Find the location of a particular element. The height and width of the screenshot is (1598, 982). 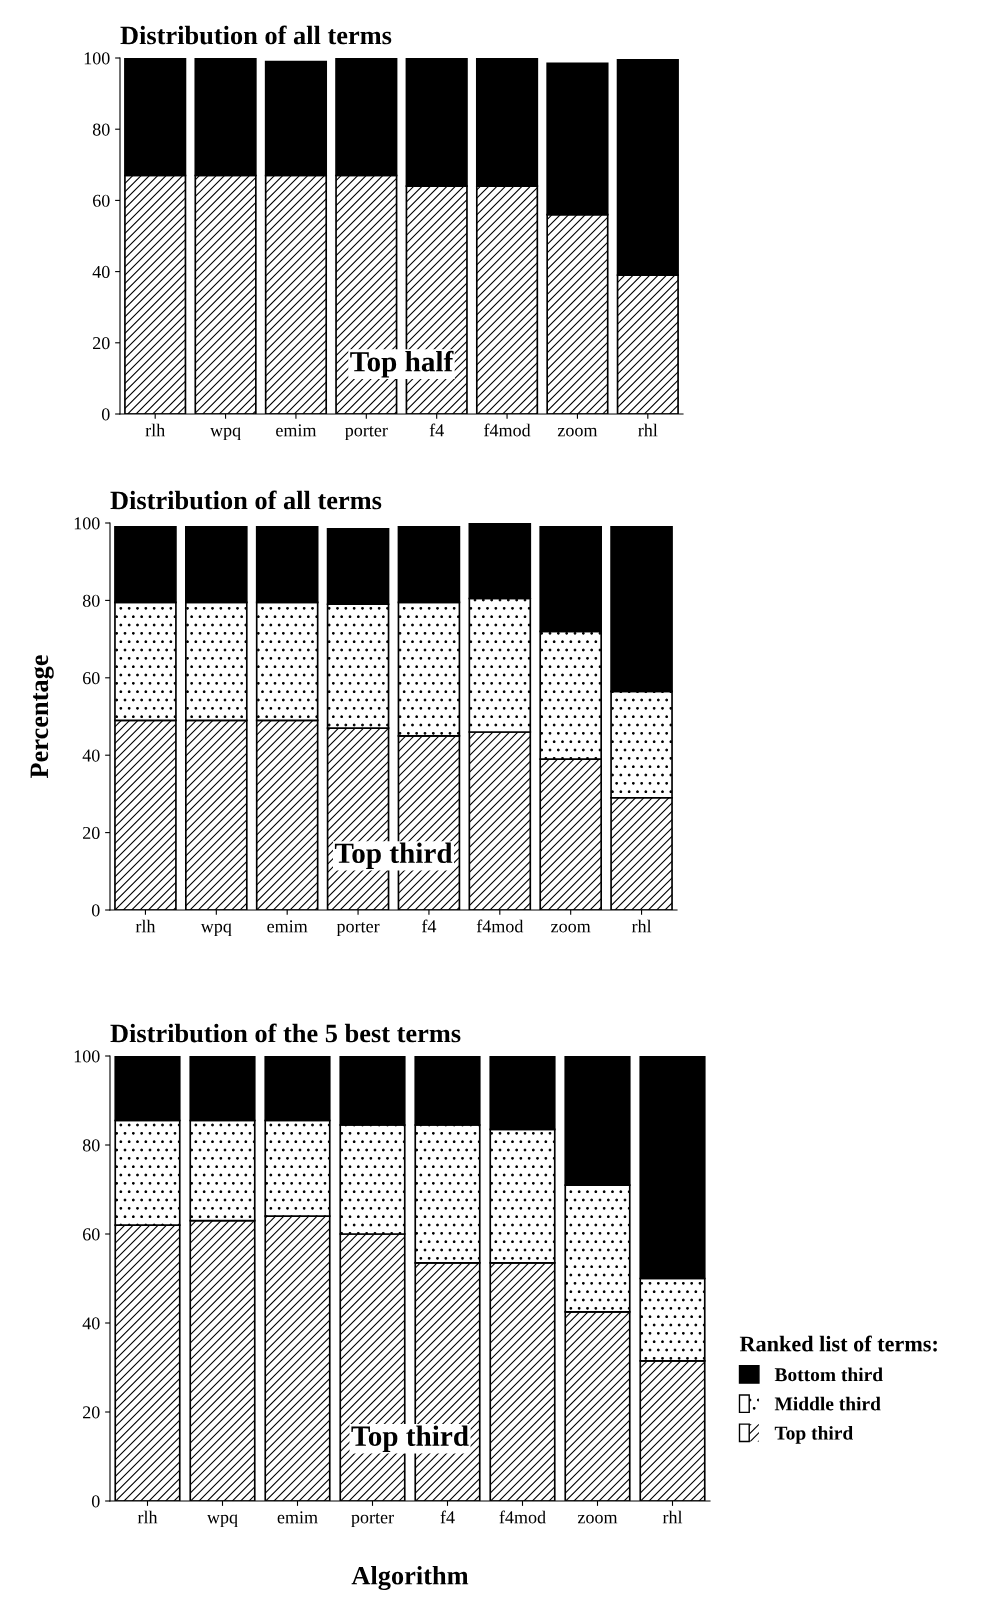

x-axis-title: Algorithm is located at coordinates (410, 1578).